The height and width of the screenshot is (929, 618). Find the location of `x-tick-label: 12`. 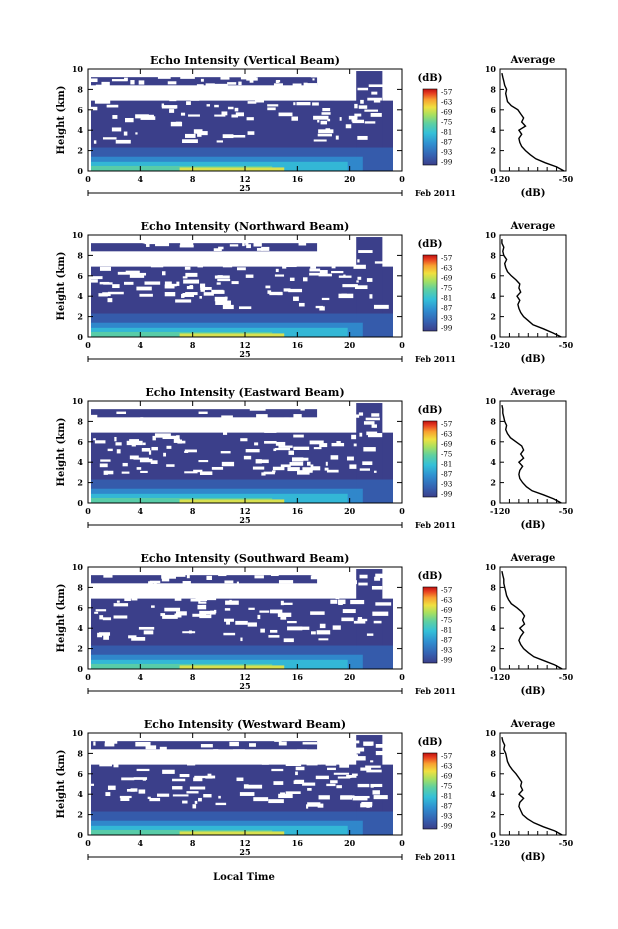

x-tick-label: 12 is located at coordinates (244, 511).